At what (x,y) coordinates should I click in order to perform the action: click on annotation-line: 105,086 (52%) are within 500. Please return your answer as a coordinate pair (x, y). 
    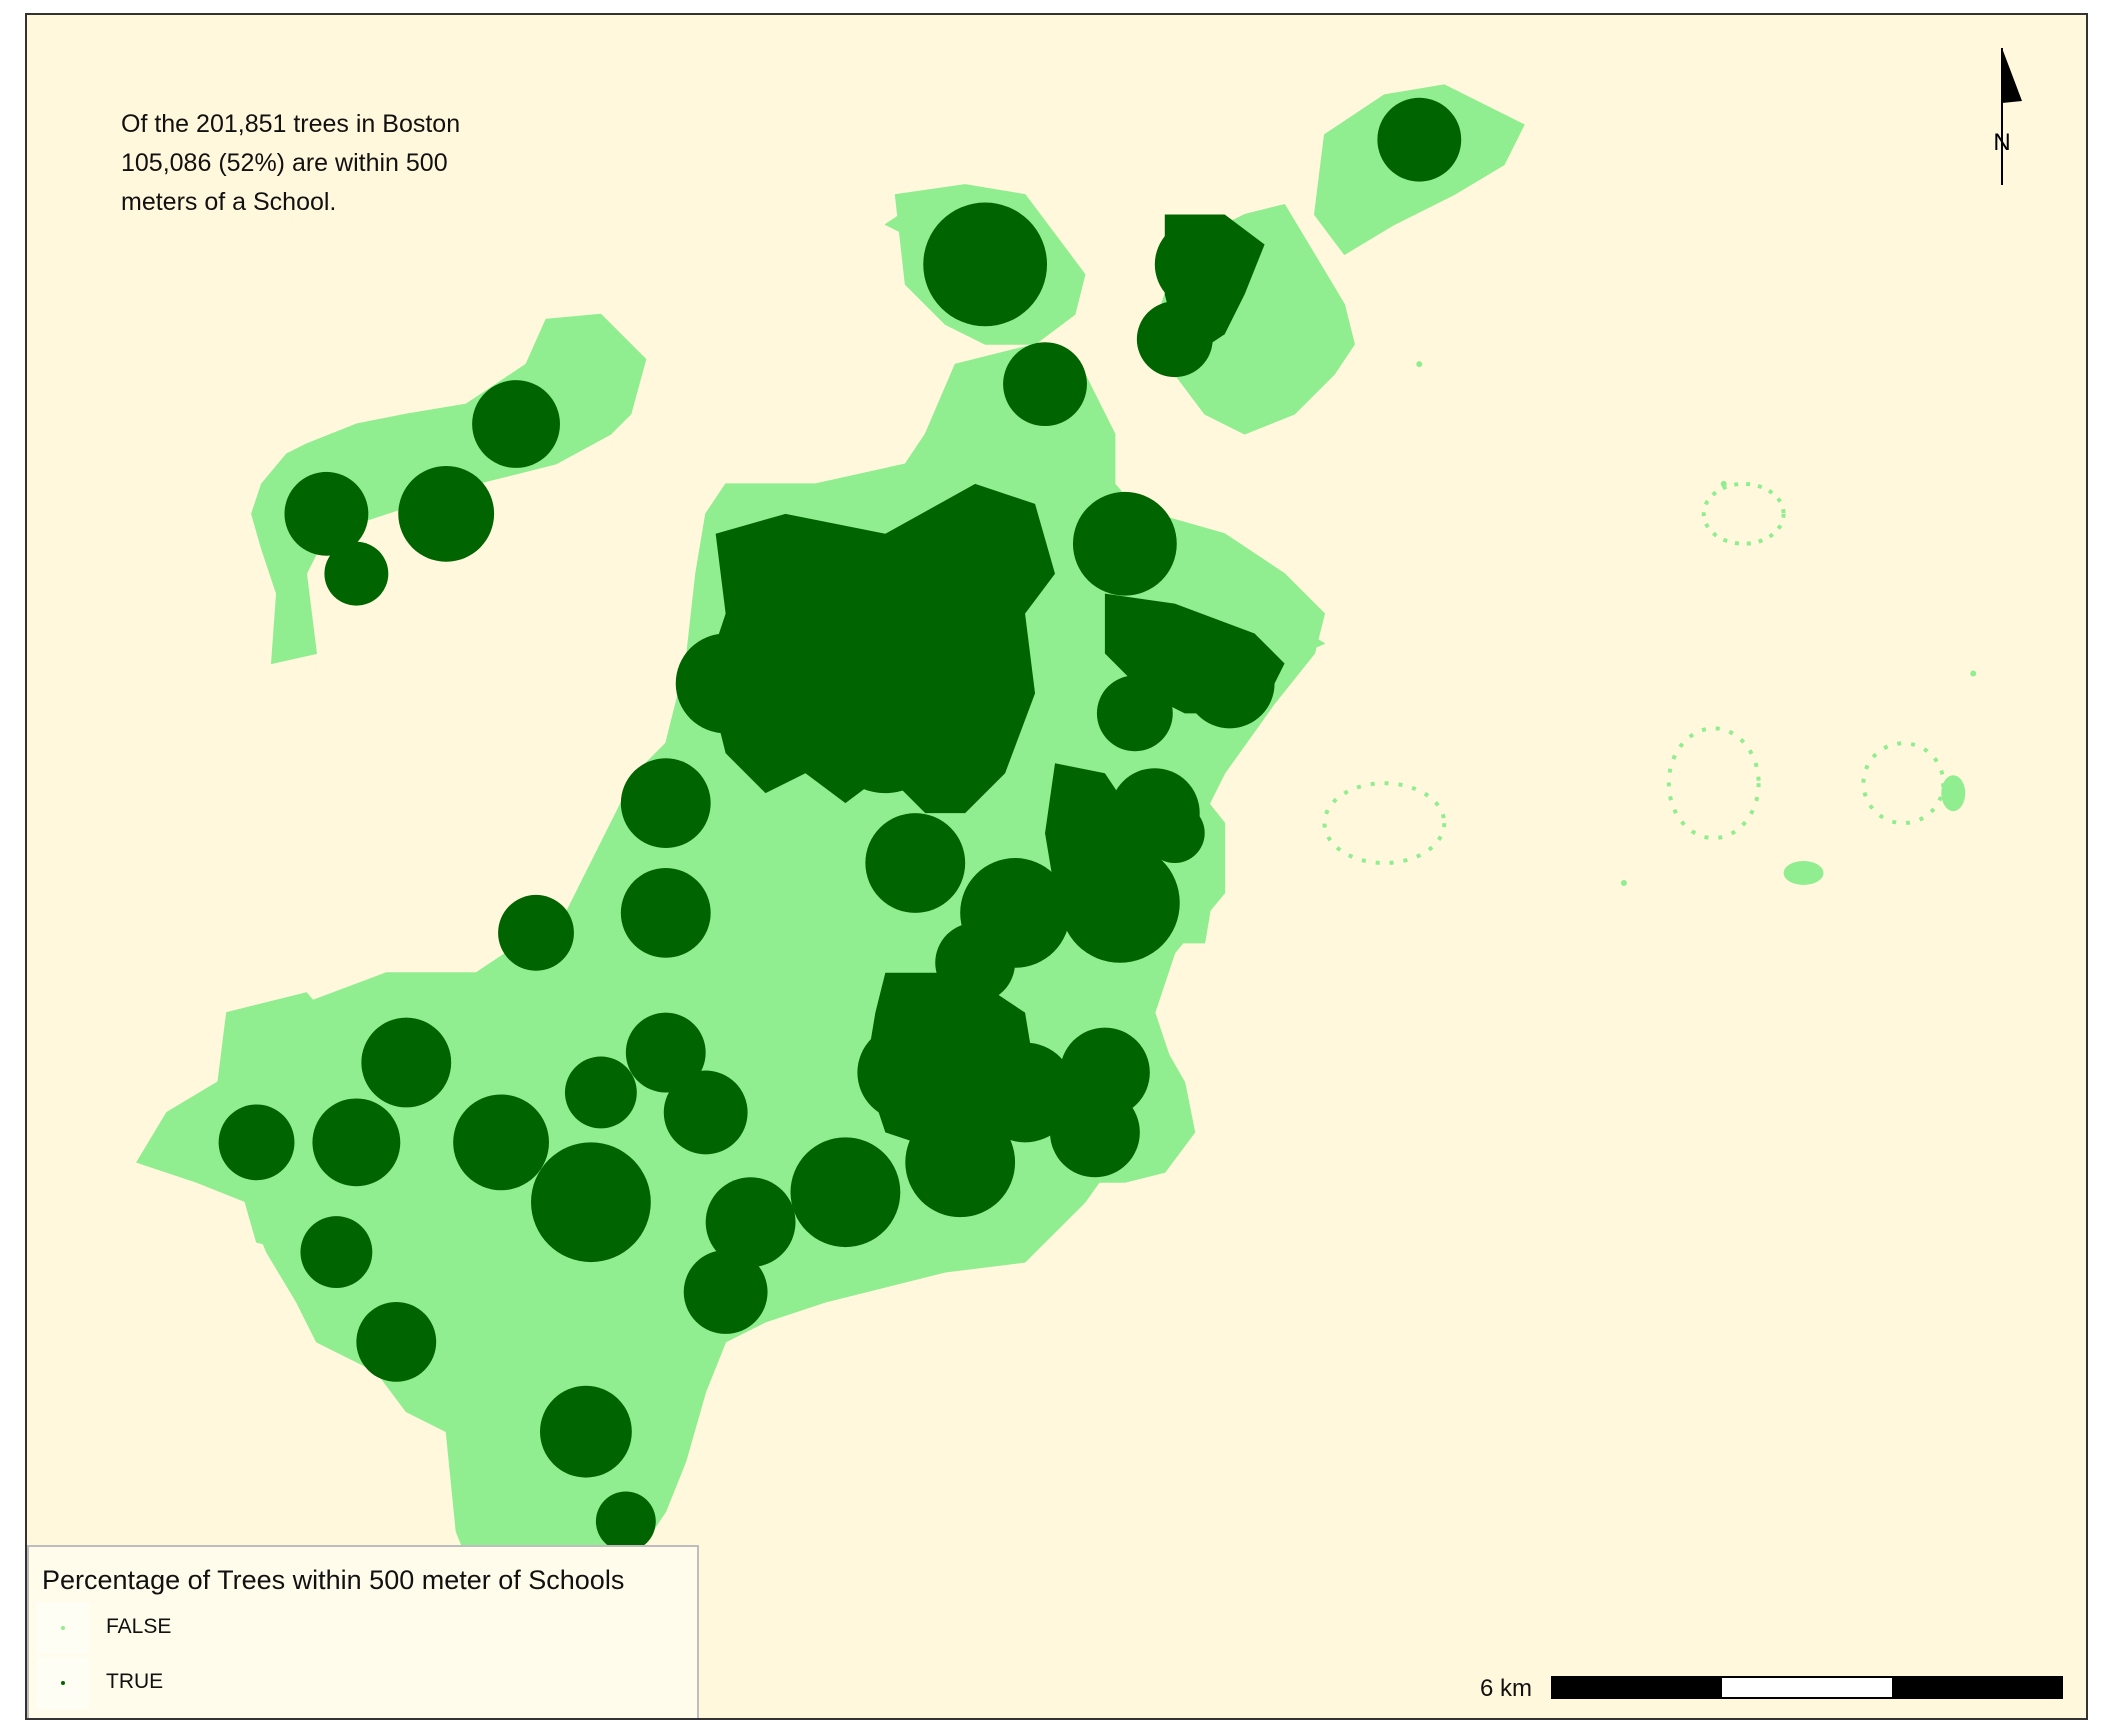
    Looking at the image, I should click on (284, 163).